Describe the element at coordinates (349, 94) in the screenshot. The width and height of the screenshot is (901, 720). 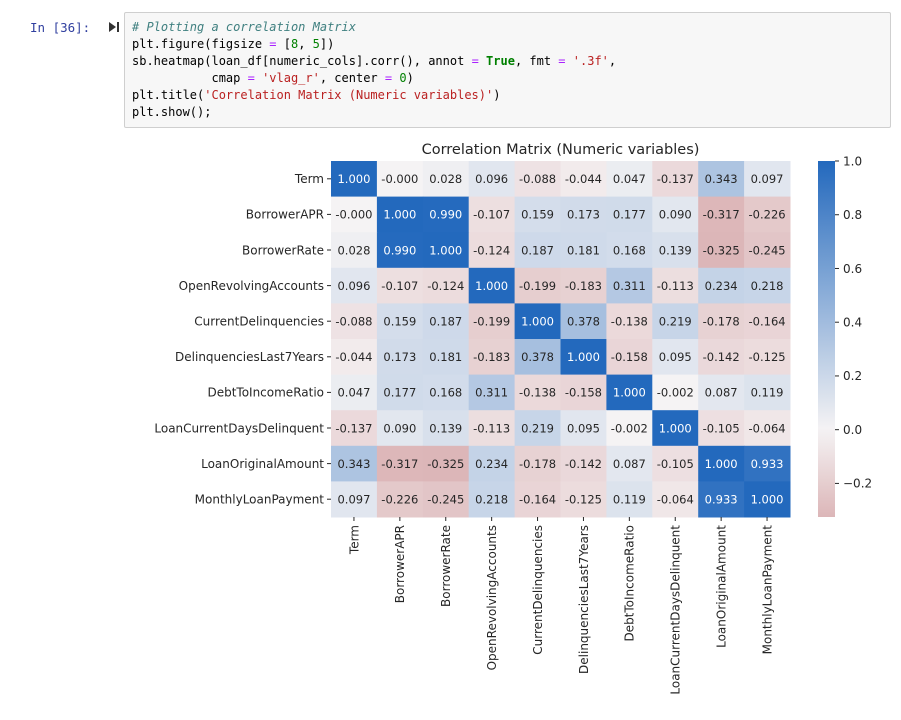
I see `code-token: 'Correlation Matrix (Numeric variables)'` at that location.